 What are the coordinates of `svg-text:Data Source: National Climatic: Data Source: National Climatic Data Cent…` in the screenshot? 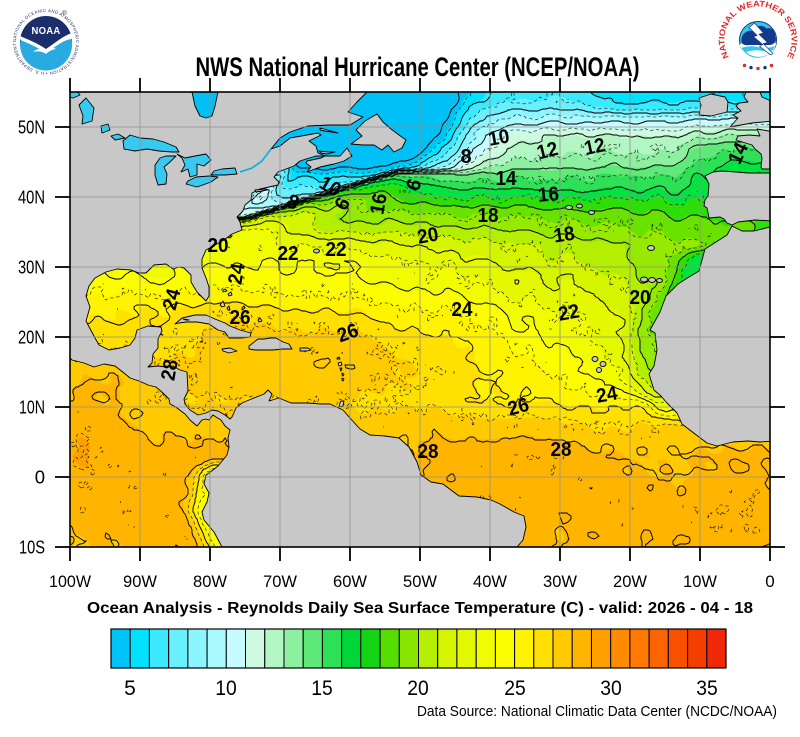 It's located at (597, 711).